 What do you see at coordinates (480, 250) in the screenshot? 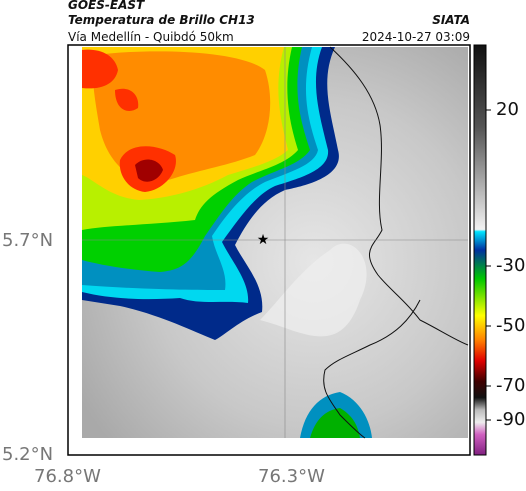
I see `colorbar` at bounding box center [480, 250].